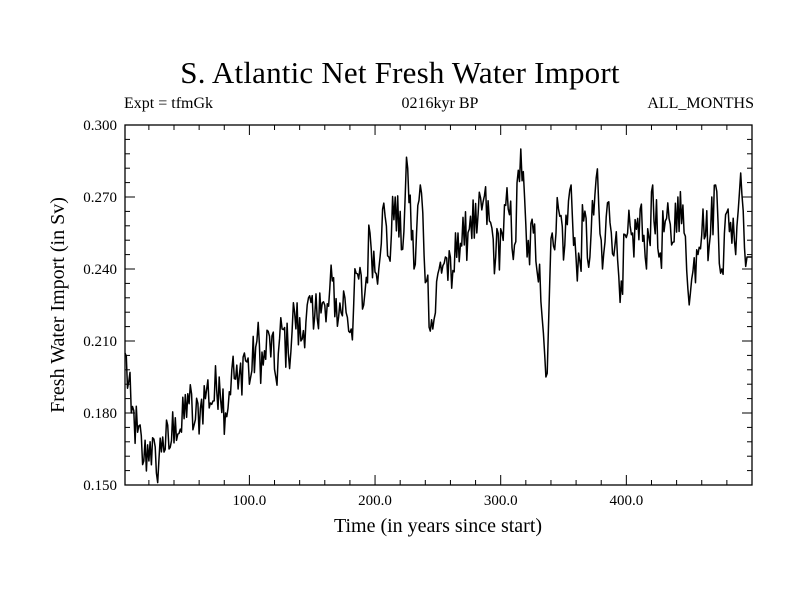  What do you see at coordinates (438, 526) in the screenshot?
I see `x-axis-label: Time (in years since start)` at bounding box center [438, 526].